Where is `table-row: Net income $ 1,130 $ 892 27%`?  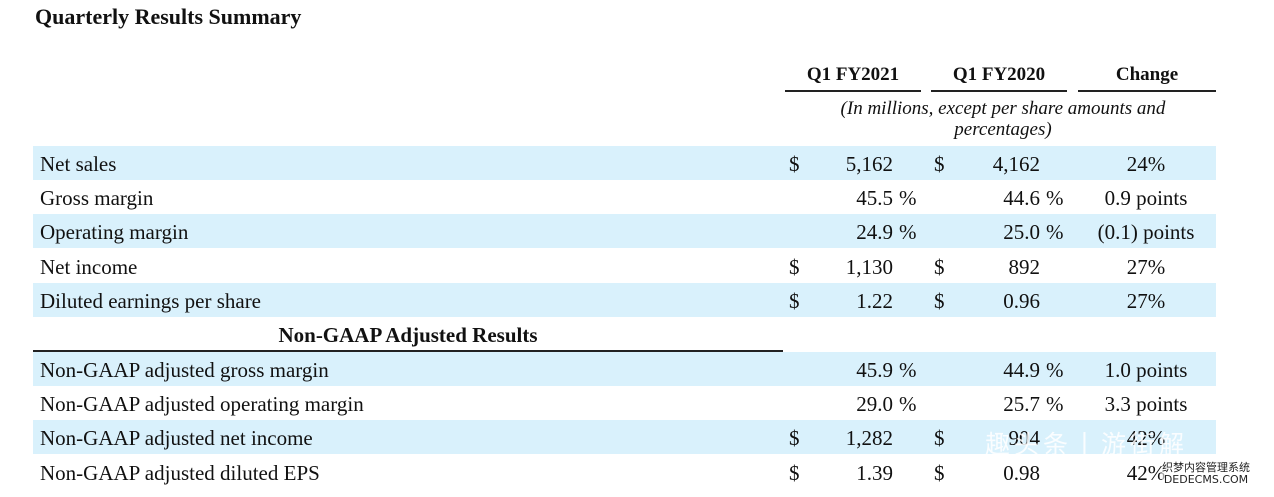
table-row: Net income $ 1,130 $ 892 27% is located at coordinates (624, 266).